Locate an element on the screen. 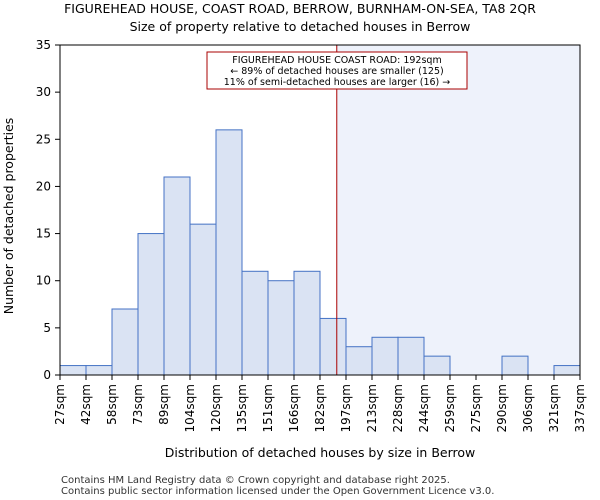 This screenshot has height=500, width=600. x-tick-label: 337sqm is located at coordinates (580, 408).